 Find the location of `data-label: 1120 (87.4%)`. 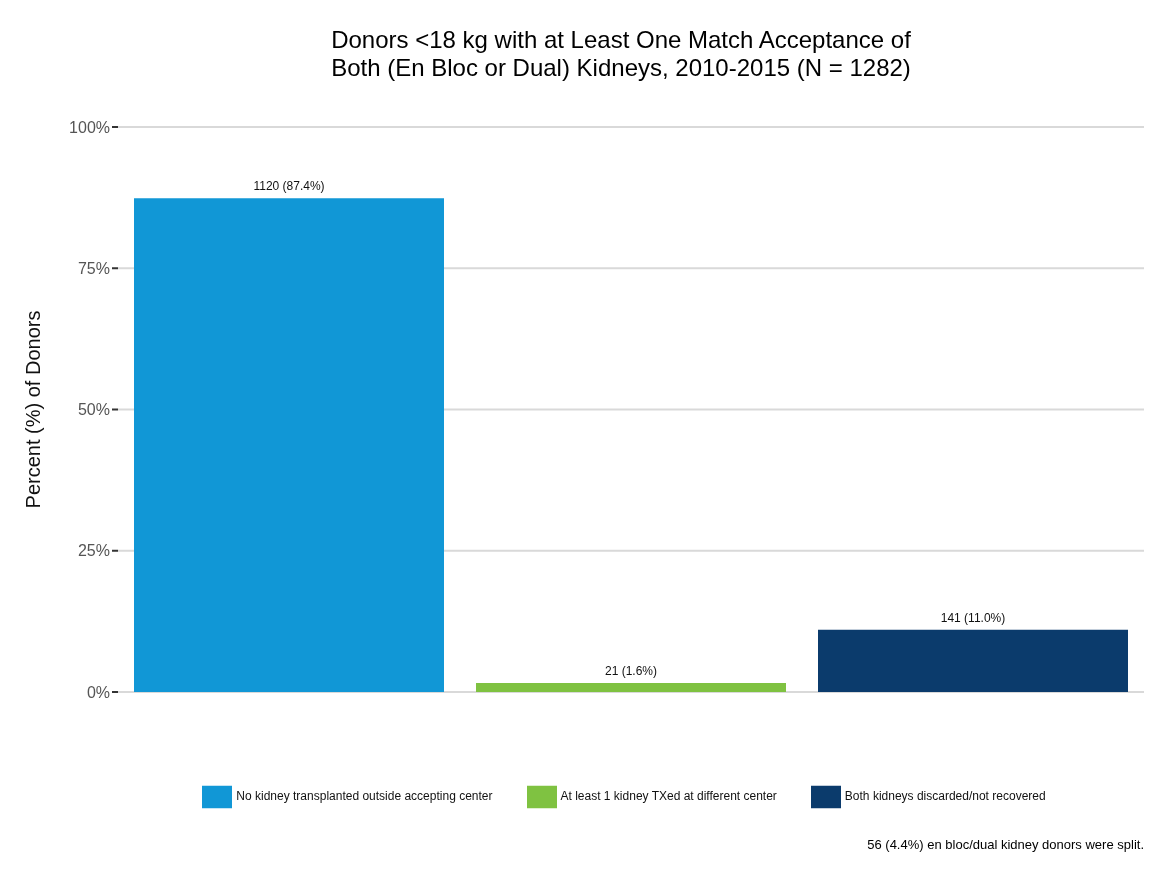

data-label: 1120 (87.4%) is located at coordinates (289, 186).